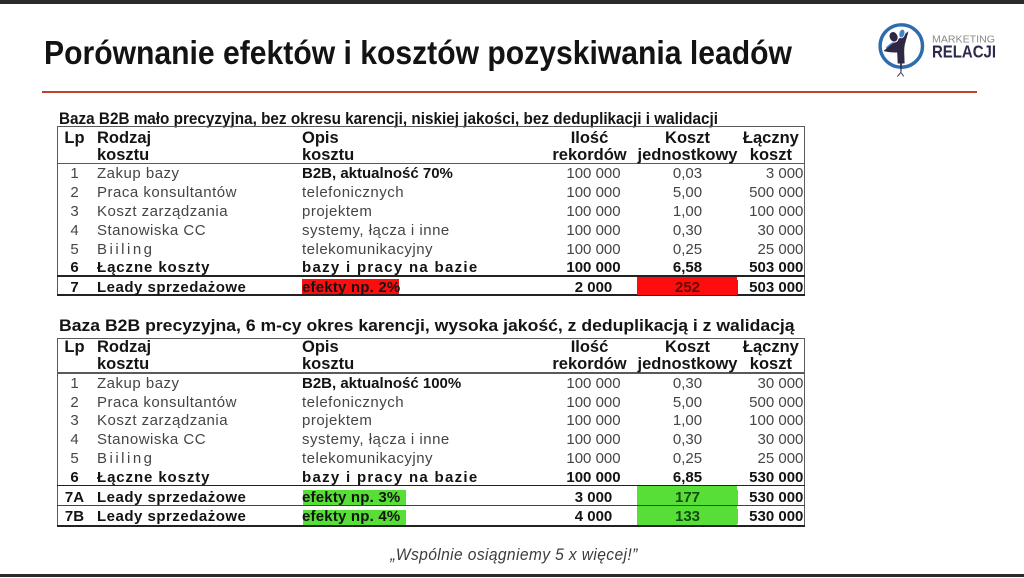  Describe the element at coordinates (963, 39) in the screenshot. I see `svg-text: MARKETING` at that location.